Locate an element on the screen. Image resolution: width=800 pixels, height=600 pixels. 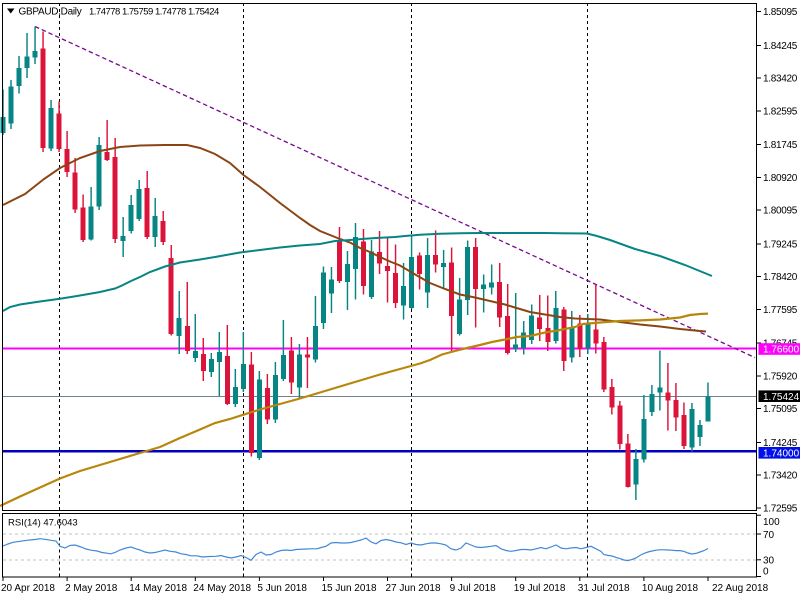
svg-text: 31 Jul 2018 is located at coordinates (604, 588).